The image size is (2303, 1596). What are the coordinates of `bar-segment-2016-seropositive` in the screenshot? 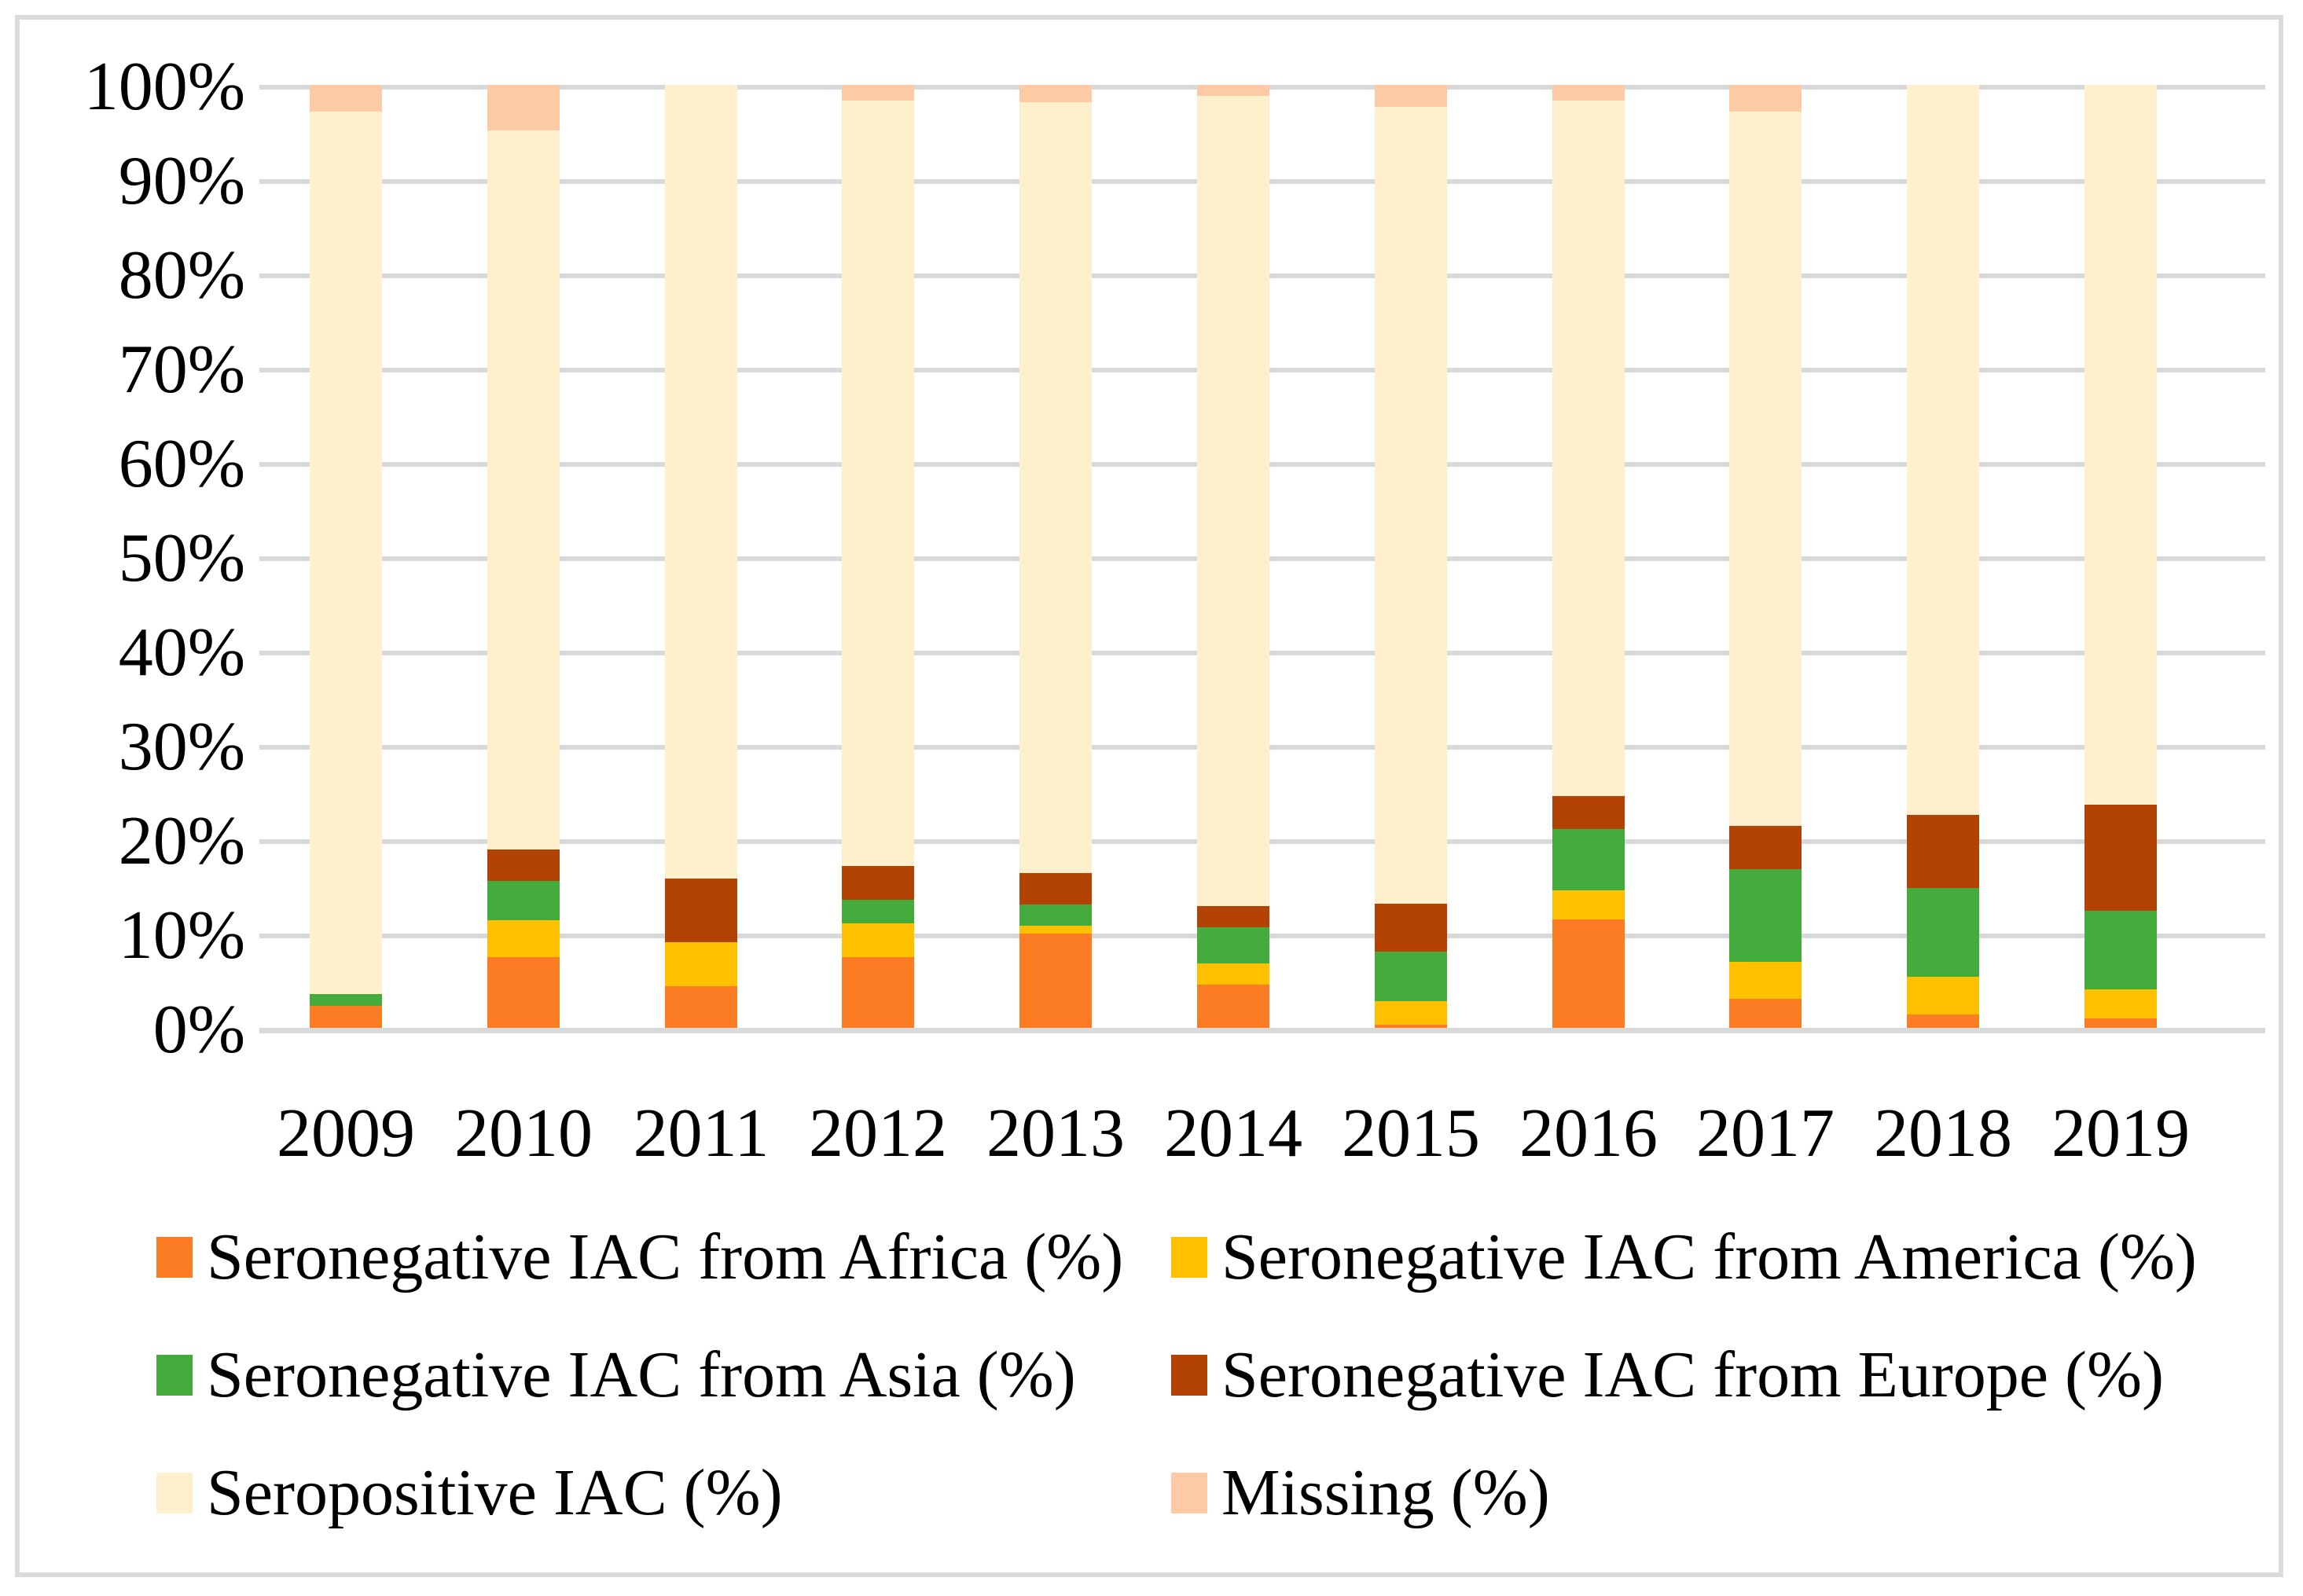 It's located at (1588, 448).